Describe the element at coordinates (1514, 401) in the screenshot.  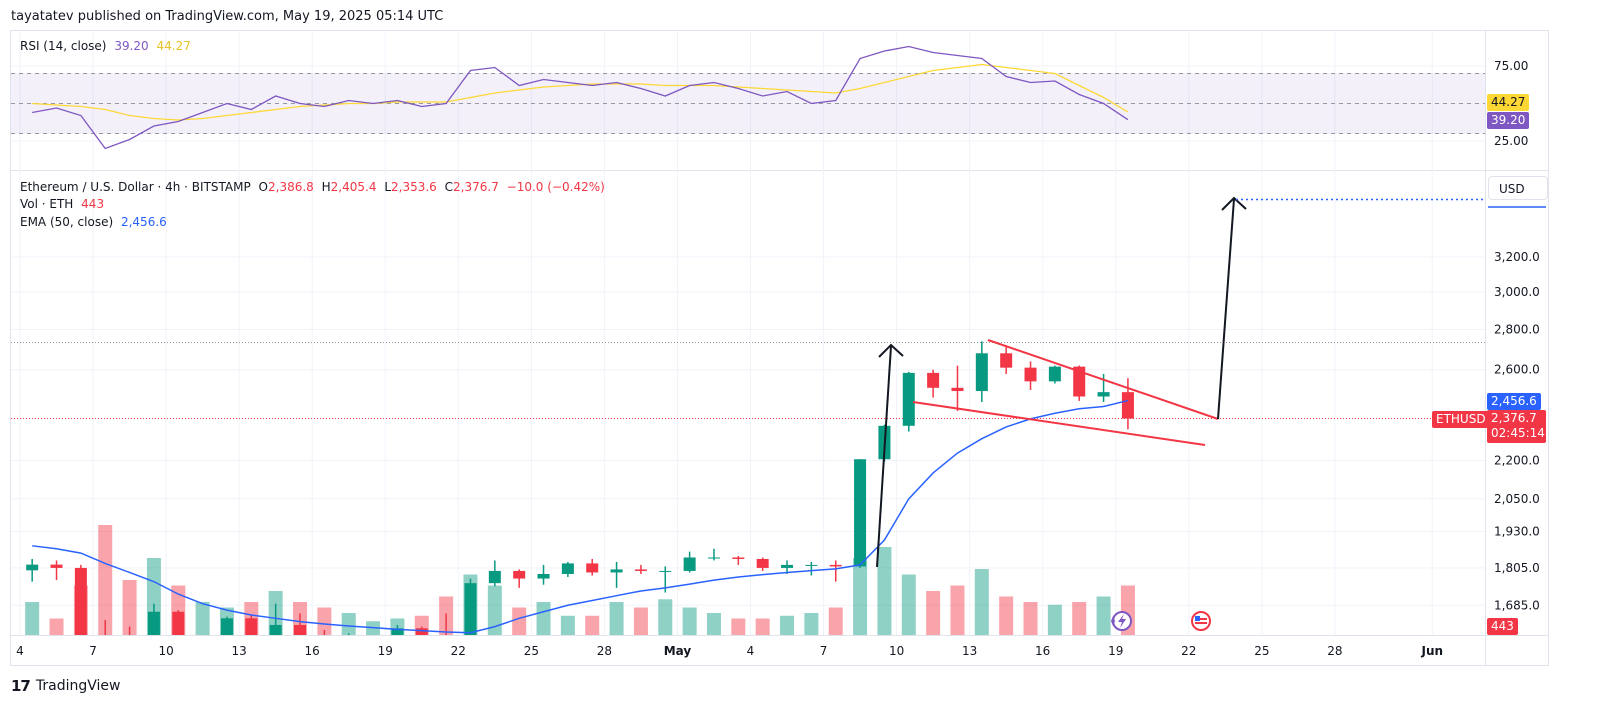
I see `ema-axis-badge: 2,456.6` at that location.